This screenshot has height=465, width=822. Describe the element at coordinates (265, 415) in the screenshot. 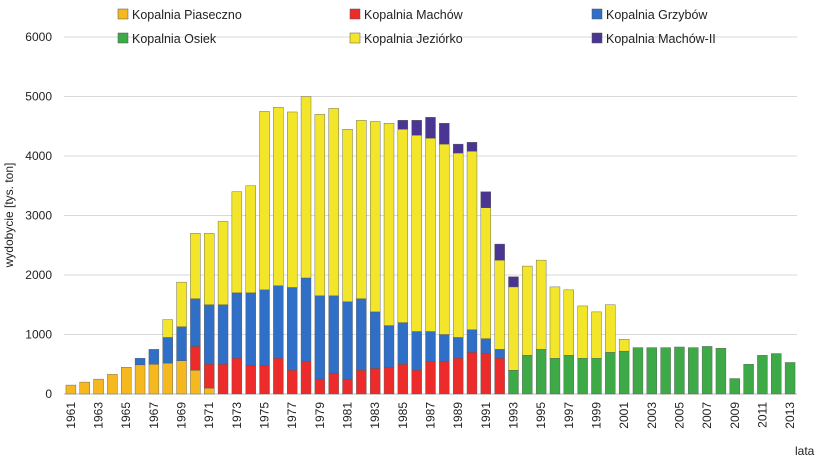

I see `x-tick-label: 1975` at that location.